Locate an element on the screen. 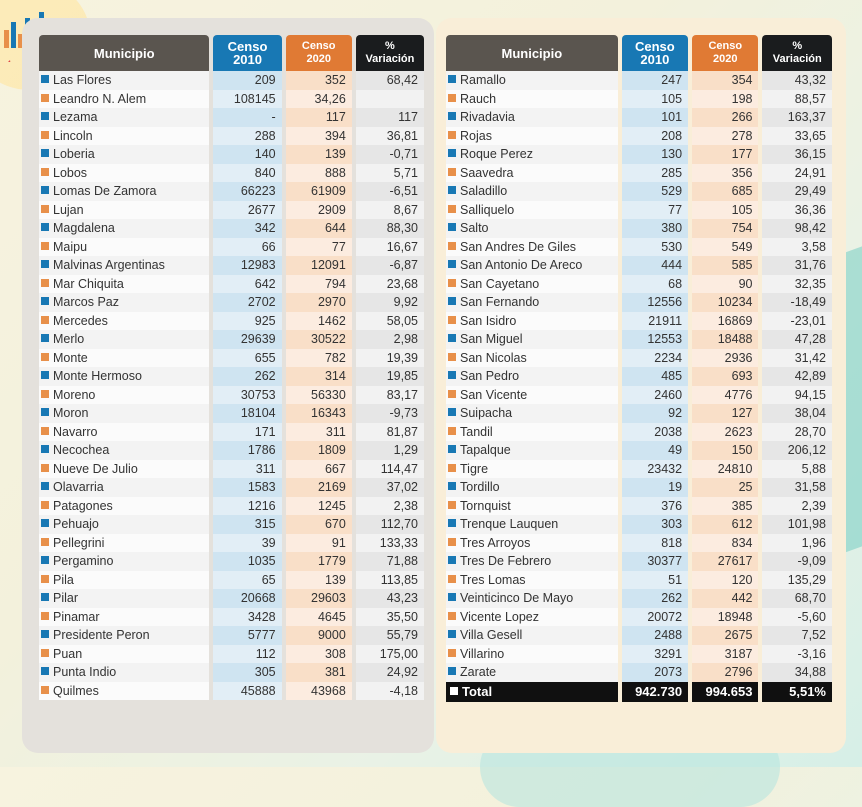 Image resolution: width=862 pixels, height=807 pixels. variacion-cell: -4,18 is located at coordinates (389, 690).